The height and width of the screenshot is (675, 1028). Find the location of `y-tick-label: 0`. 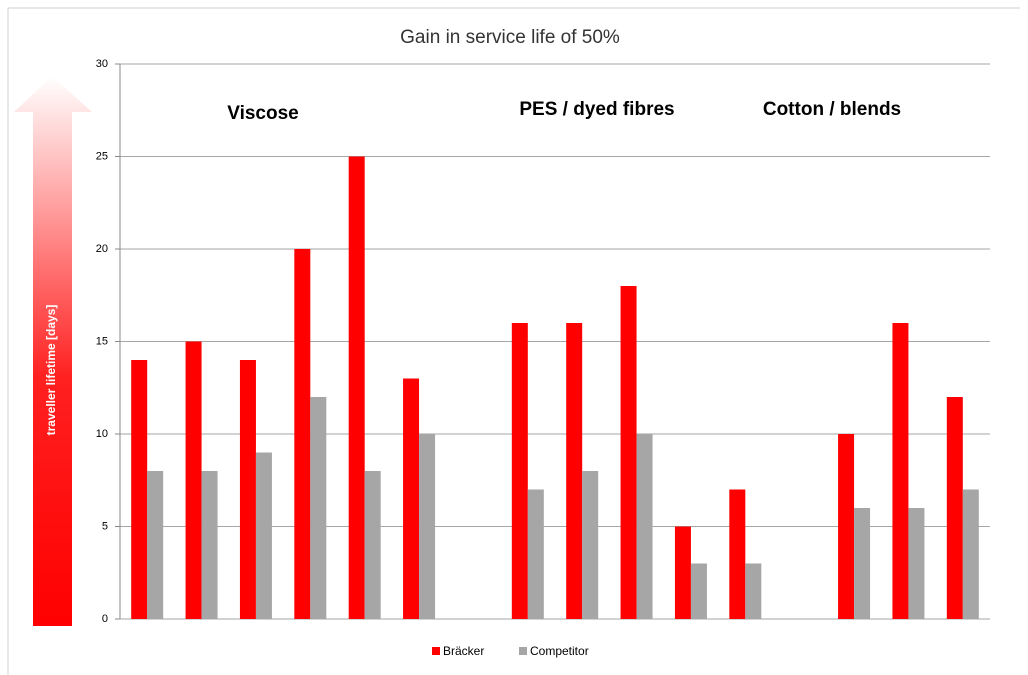

y-tick-label: 0 is located at coordinates (105, 619).